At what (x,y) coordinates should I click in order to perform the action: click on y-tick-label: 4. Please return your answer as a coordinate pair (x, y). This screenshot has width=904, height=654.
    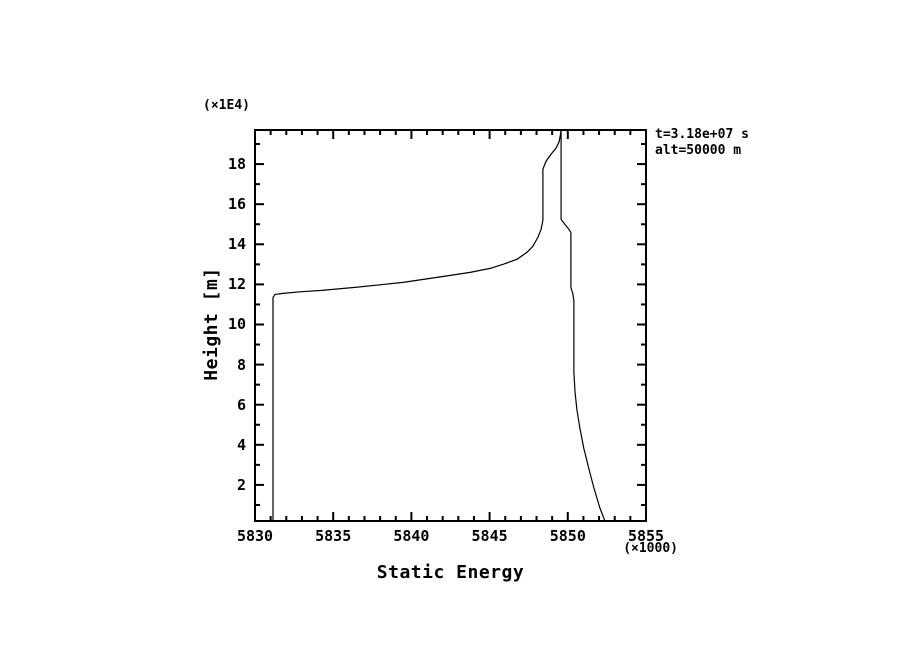
    Looking at the image, I should click on (241, 444).